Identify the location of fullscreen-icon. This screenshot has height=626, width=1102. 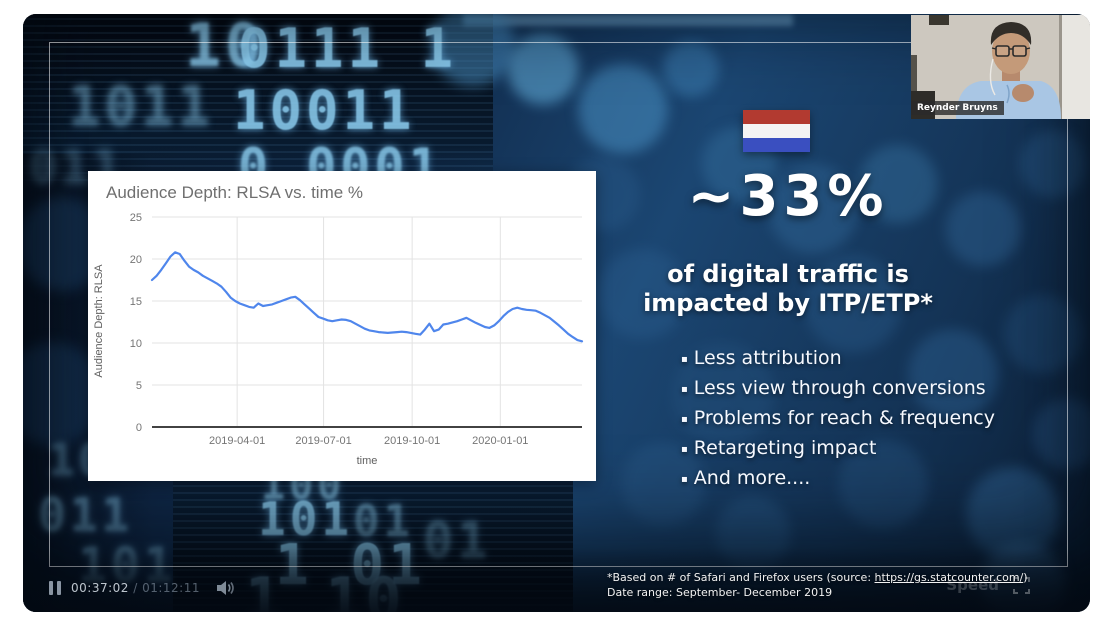
(1021, 585).